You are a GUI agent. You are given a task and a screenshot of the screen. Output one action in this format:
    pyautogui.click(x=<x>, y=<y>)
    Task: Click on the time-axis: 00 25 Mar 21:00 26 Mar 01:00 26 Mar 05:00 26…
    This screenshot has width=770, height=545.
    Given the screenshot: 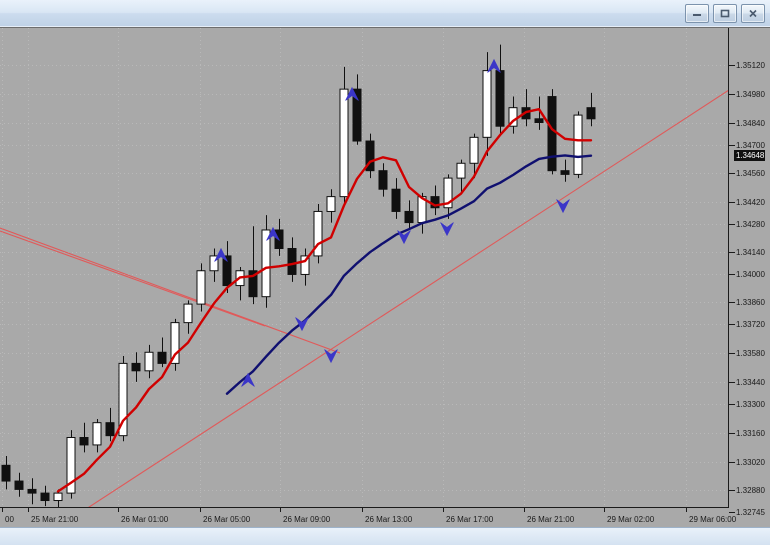 What is the action you would take?
    pyautogui.click(x=368, y=518)
    